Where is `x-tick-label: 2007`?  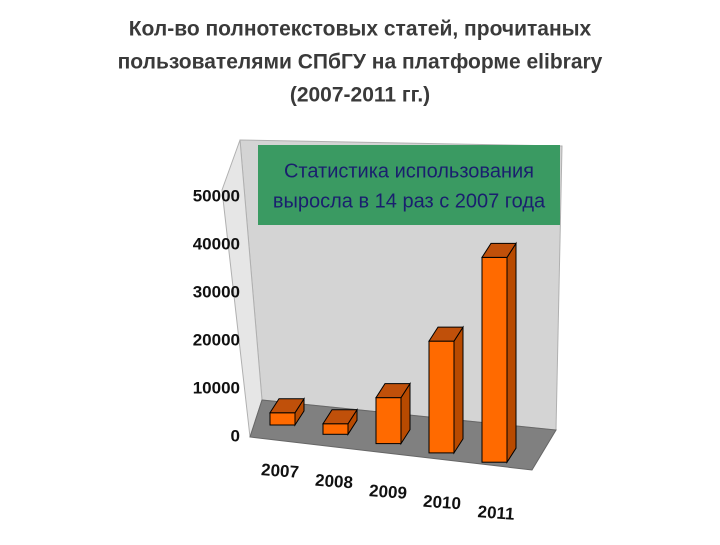 x-tick-label: 2007 is located at coordinates (280, 471).